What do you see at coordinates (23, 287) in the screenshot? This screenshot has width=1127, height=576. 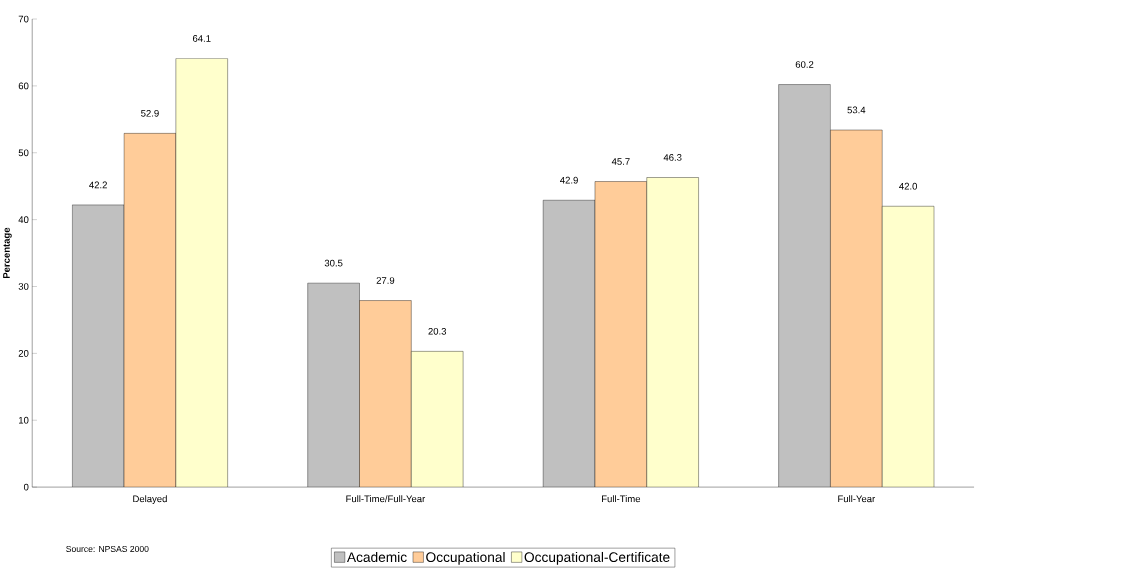 I see `y-tick-label: 30` at bounding box center [23, 287].